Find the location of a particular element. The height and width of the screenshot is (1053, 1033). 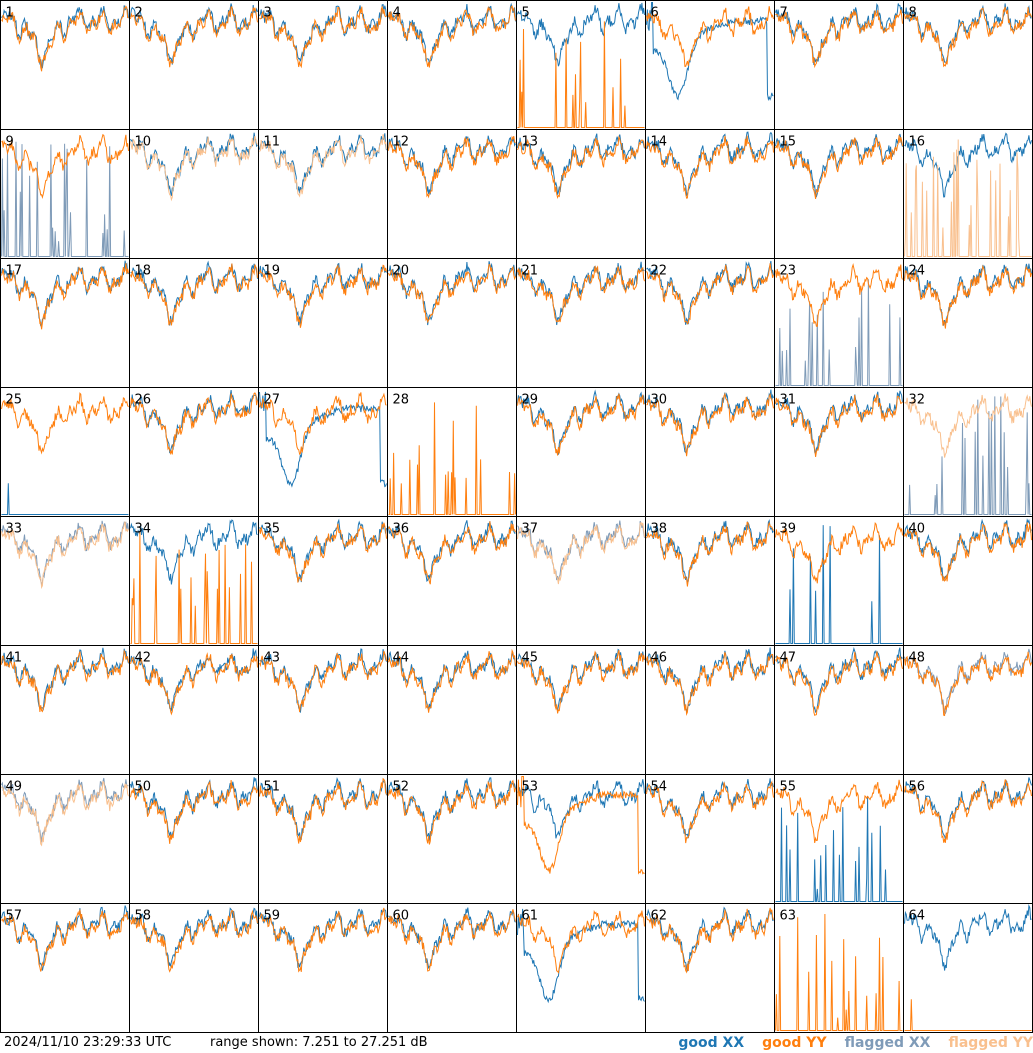

range-text: range shown: 7.251 to 27.251 dB is located at coordinates (319, 1042).